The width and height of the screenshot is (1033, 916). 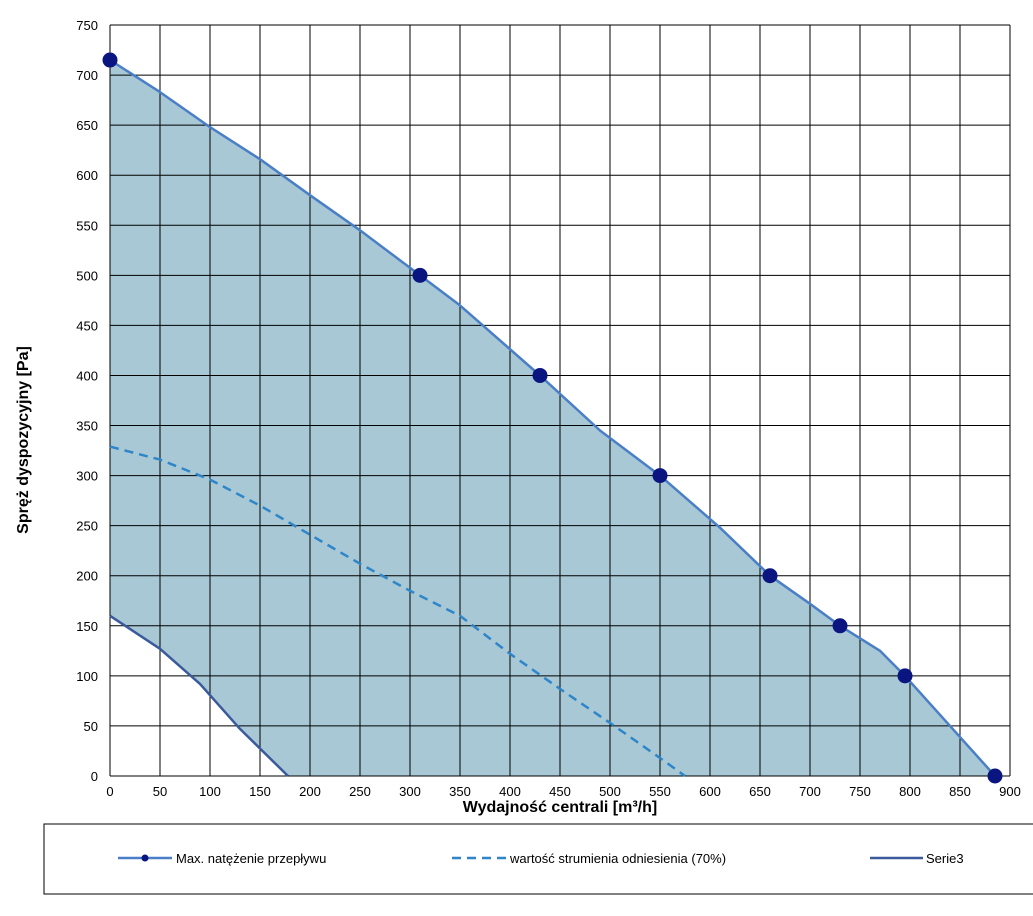 What do you see at coordinates (87, 325) in the screenshot?
I see `y-tick-label-450: 450` at bounding box center [87, 325].